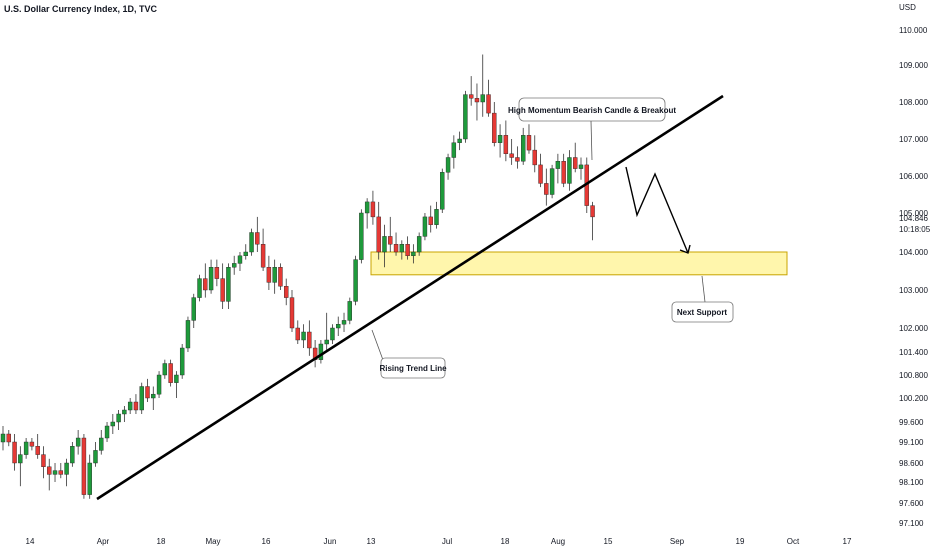 The image size is (932, 555). Describe the element at coordinates (447, 541) in the screenshot. I see `x-tick-label: Jul` at that location.